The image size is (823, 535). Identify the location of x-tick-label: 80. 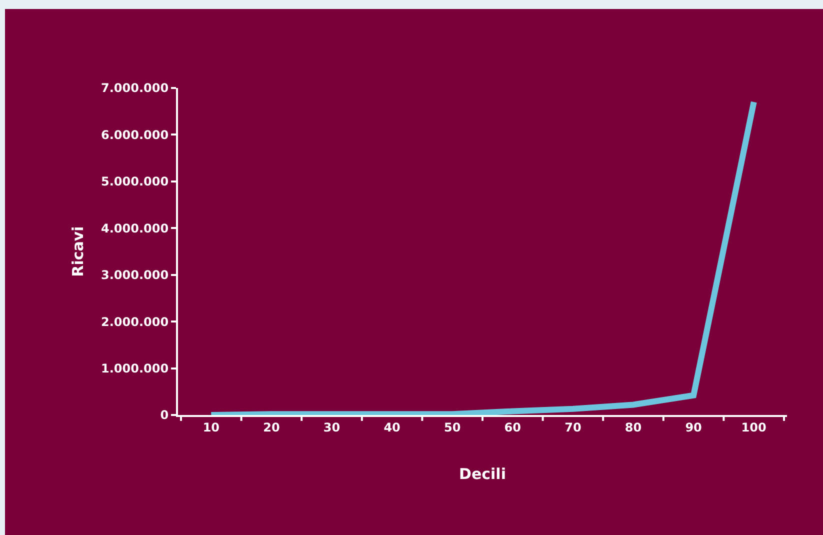
(633, 427).